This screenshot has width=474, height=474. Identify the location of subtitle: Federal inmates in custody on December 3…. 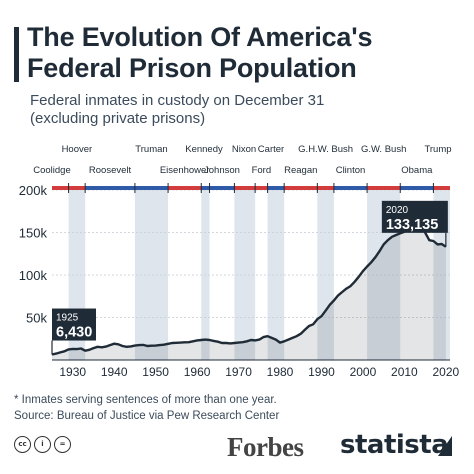
(240, 110).